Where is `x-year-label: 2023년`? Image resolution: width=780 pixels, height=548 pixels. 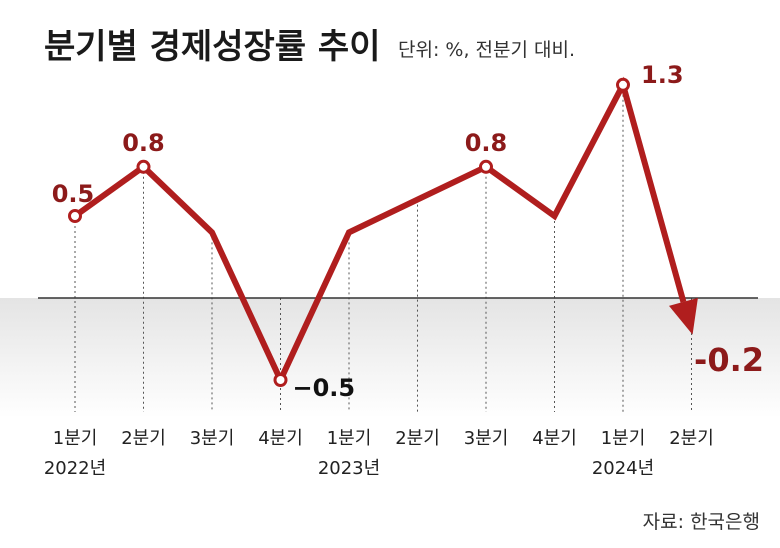 x-year-label: 2023년 is located at coordinates (349, 468).